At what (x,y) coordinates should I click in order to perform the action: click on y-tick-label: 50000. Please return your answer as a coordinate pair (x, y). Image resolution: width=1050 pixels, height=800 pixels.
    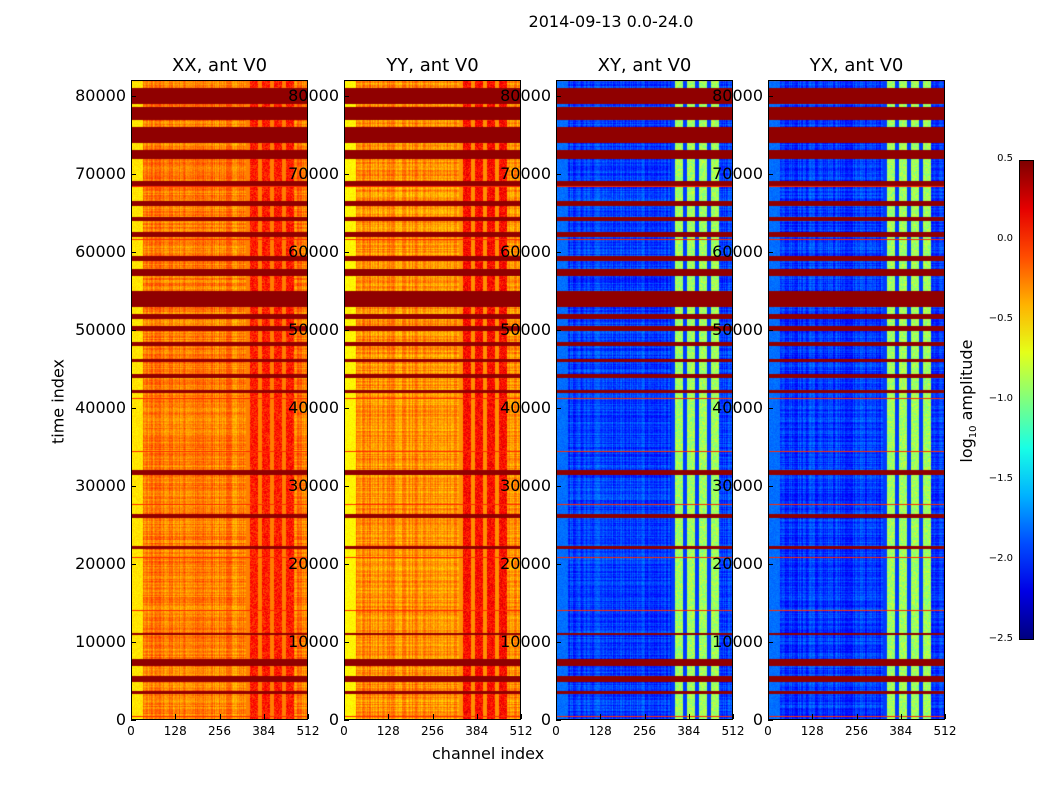
    Looking at the image, I should click on (313, 329).